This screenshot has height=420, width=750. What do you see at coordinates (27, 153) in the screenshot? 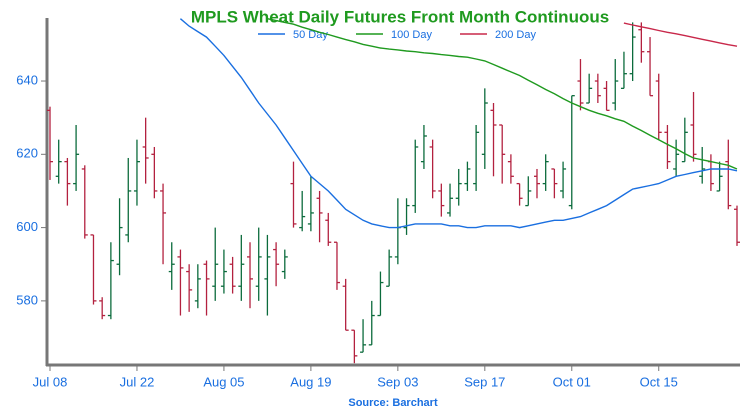
I see `y-tick-label: 620` at bounding box center [27, 153].